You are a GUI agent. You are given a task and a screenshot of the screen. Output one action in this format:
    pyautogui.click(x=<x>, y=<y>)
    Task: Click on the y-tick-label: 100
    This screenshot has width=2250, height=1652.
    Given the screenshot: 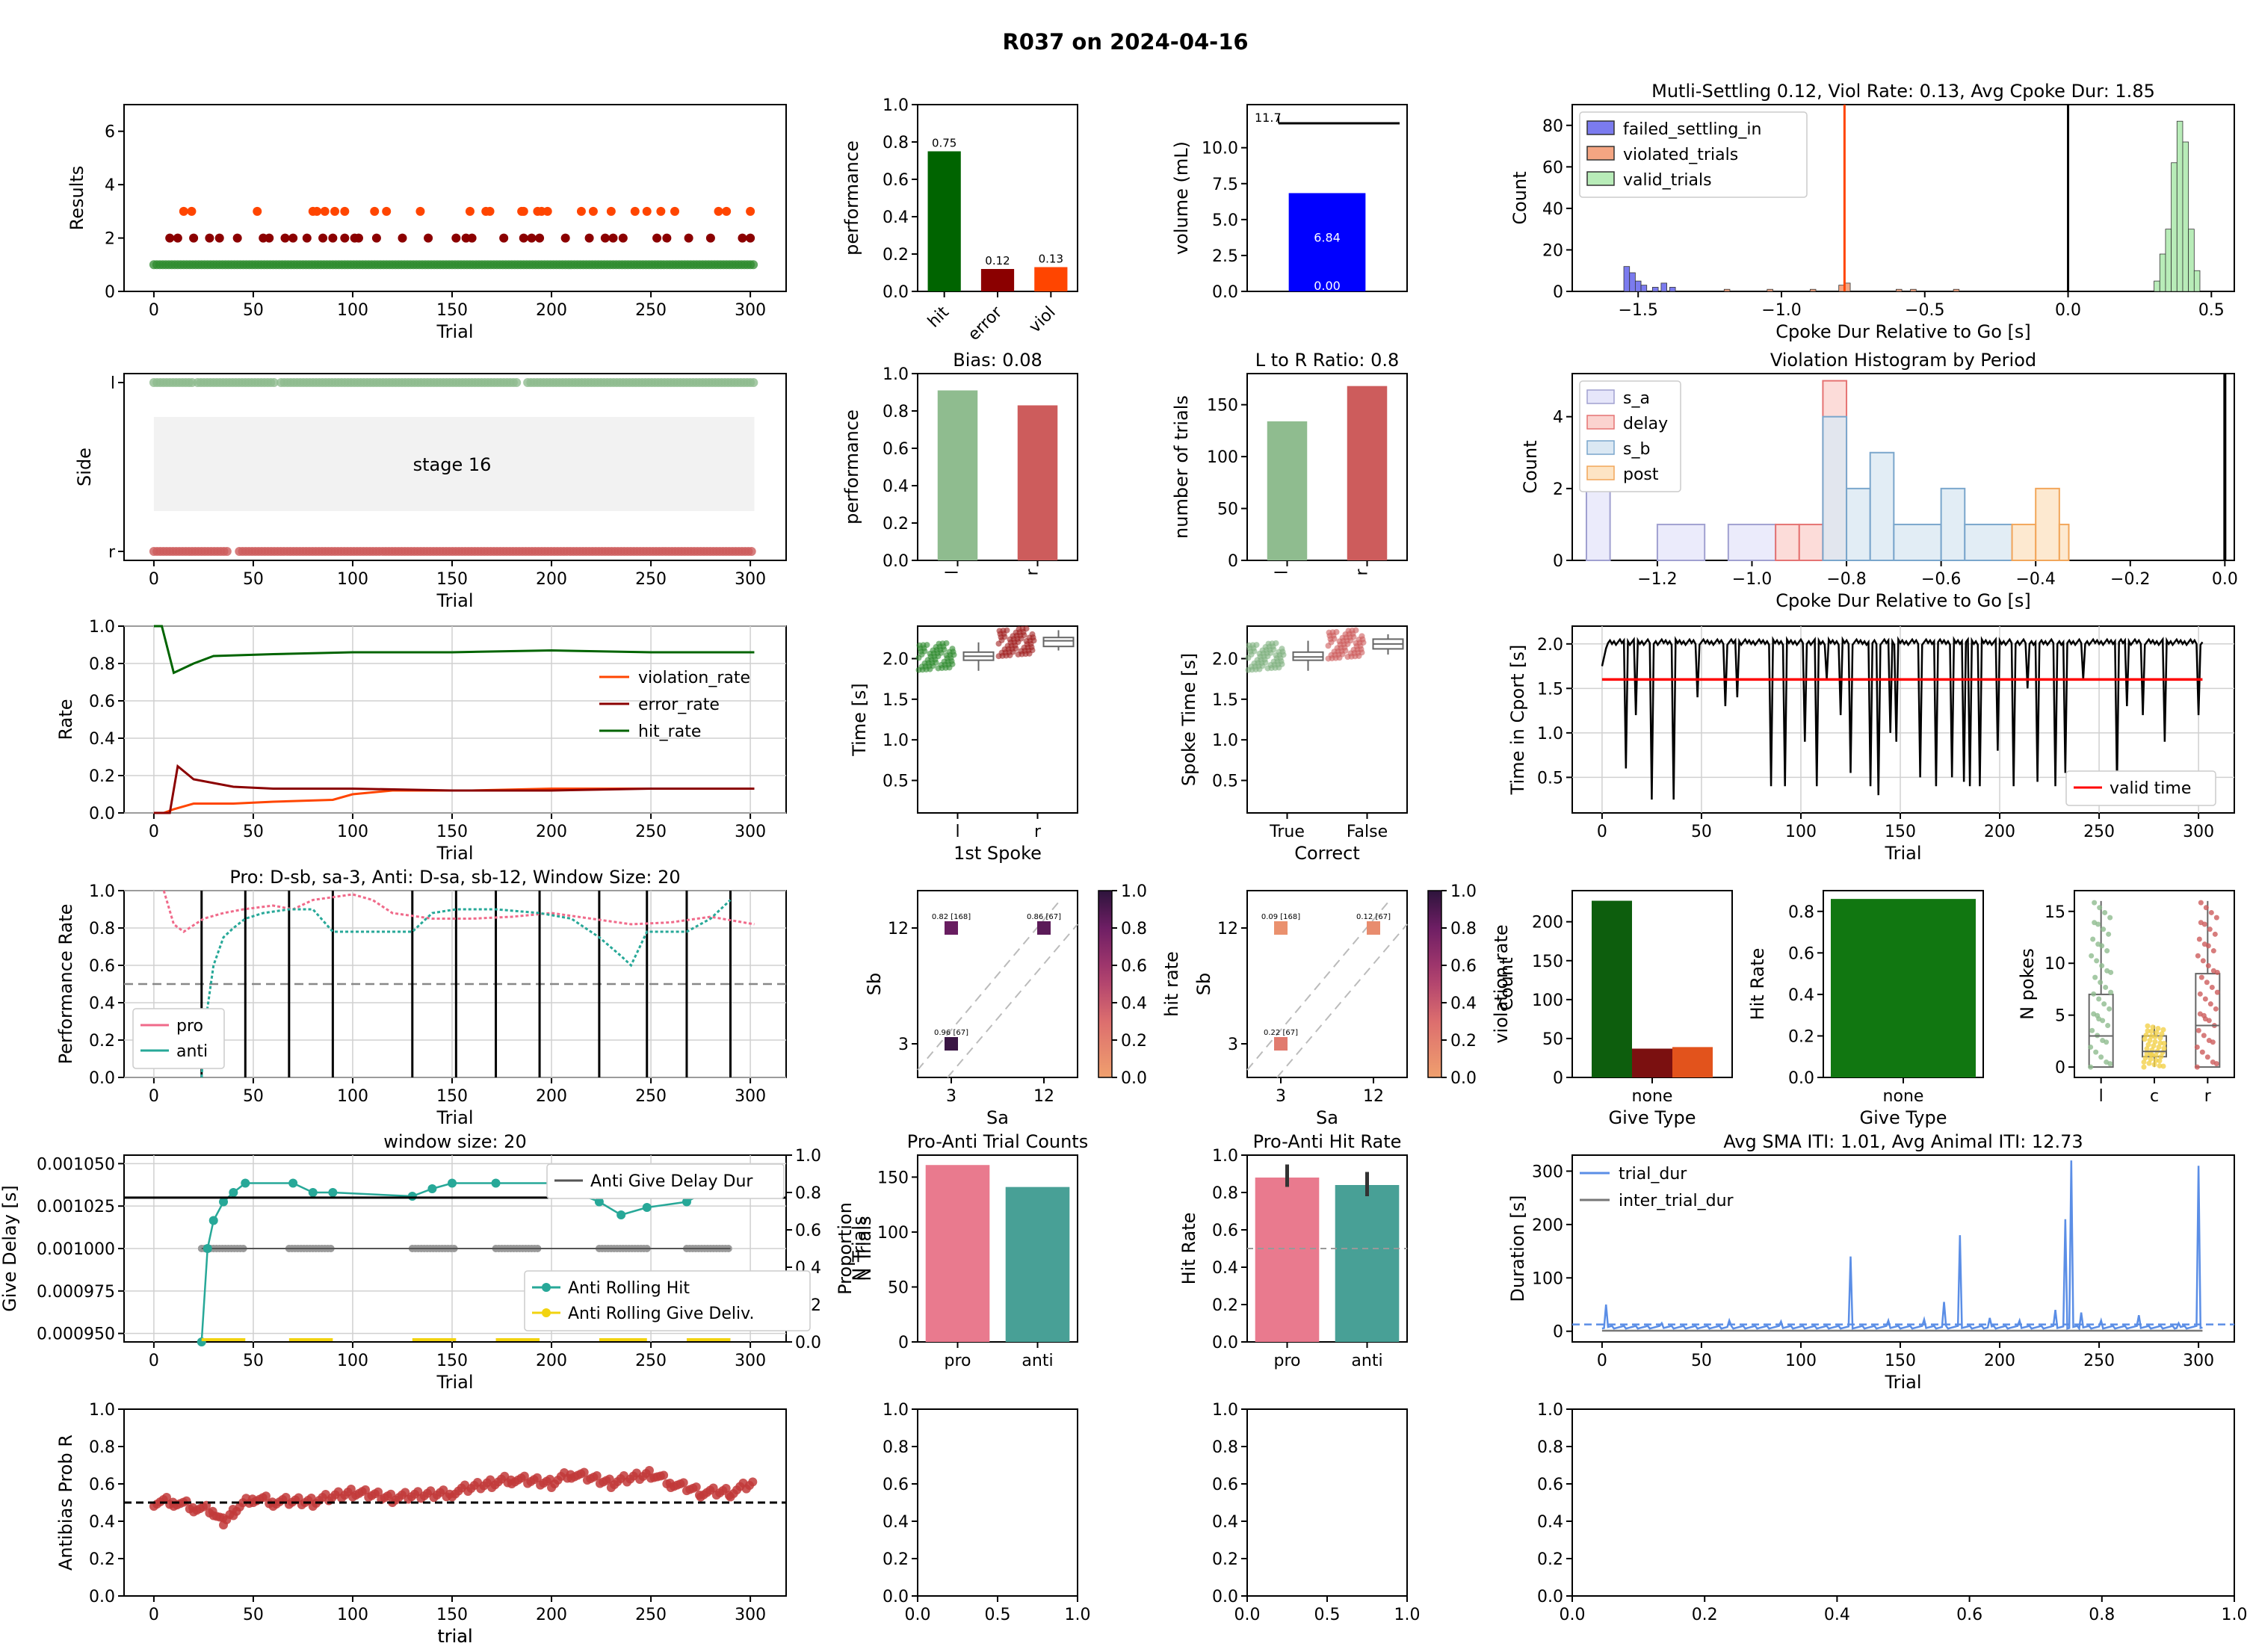 What is the action you would take?
    pyautogui.click(x=893, y=1233)
    